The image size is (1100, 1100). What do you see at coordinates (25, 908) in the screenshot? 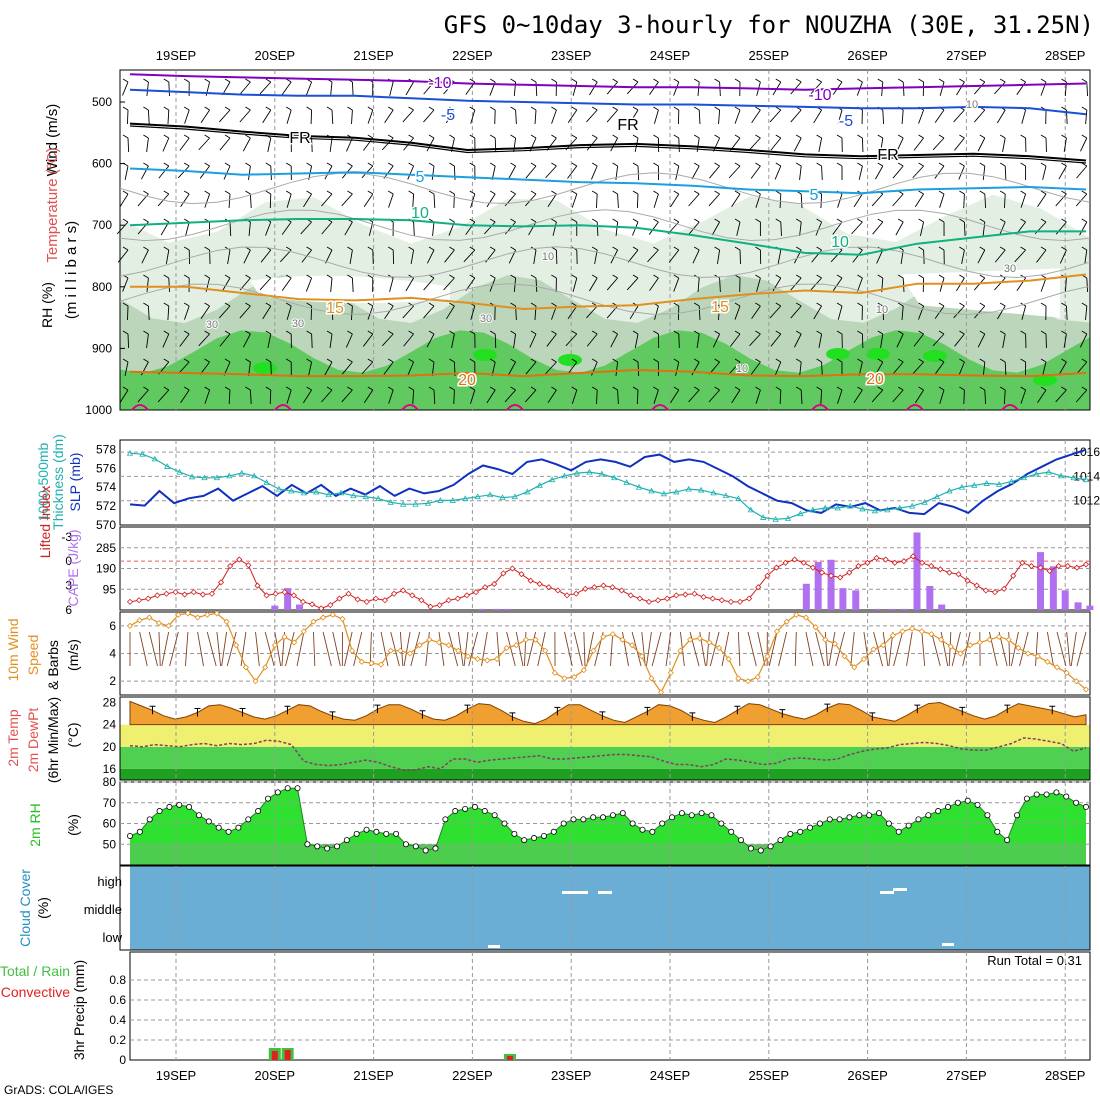
I see `label-cloud-1: Cloud Cover` at bounding box center [25, 908].